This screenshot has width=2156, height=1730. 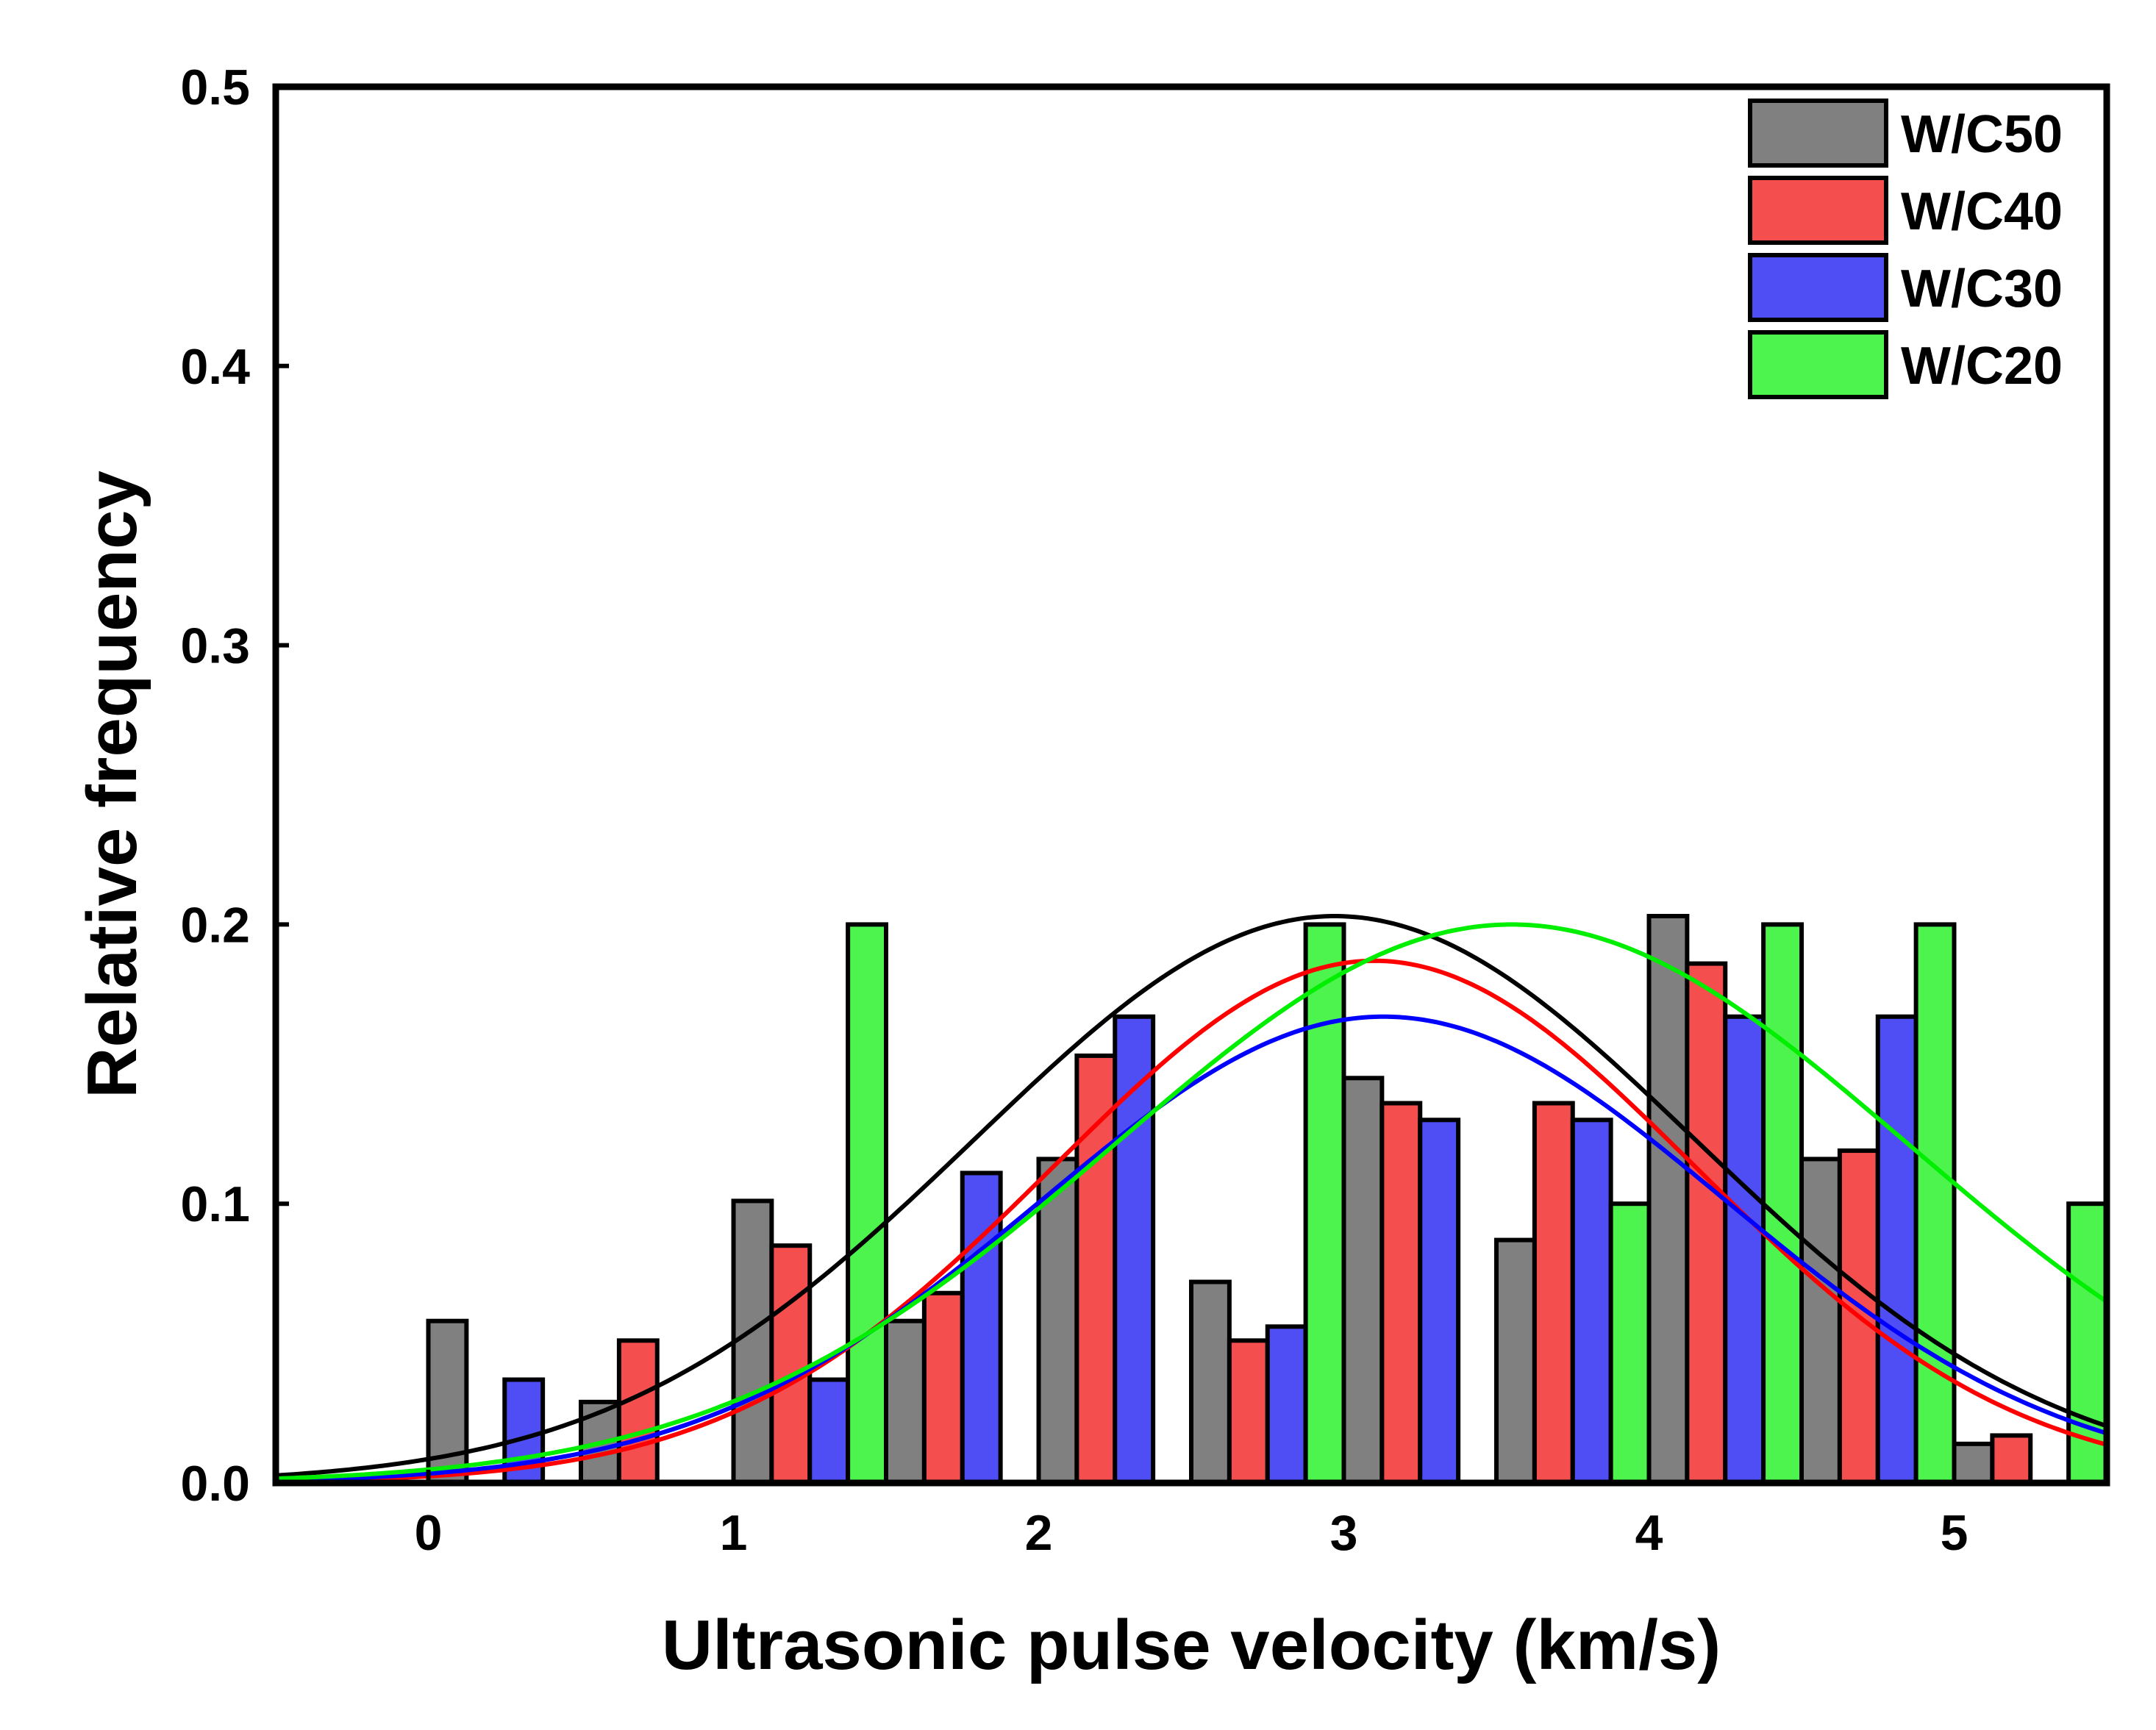 What do you see at coordinates (1649, 1533) in the screenshot?
I see `x-tick-label: 4` at bounding box center [1649, 1533].